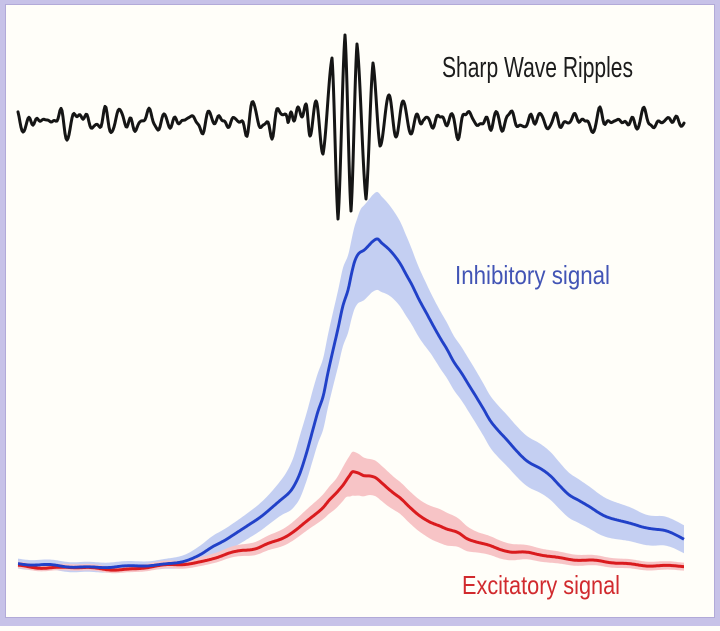  Describe the element at coordinates (541, 585) in the screenshot. I see `svg-text: Excitatory signal` at that location.